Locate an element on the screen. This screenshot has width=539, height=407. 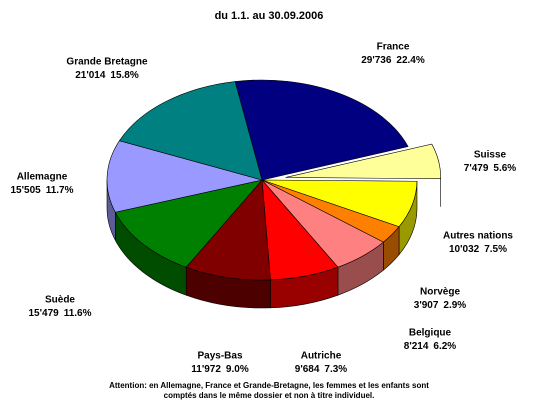
share-label: 9.0% is located at coordinates (237, 369).